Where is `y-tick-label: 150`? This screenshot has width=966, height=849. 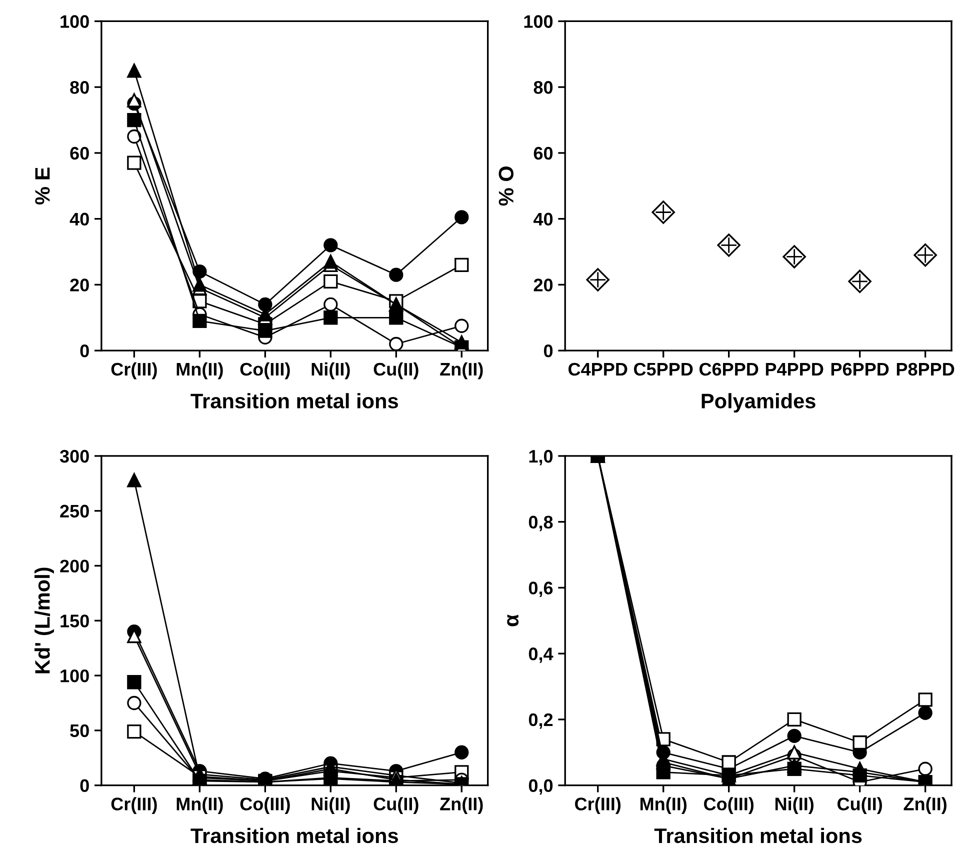
y-tick-label: 150 is located at coordinates (74, 621).